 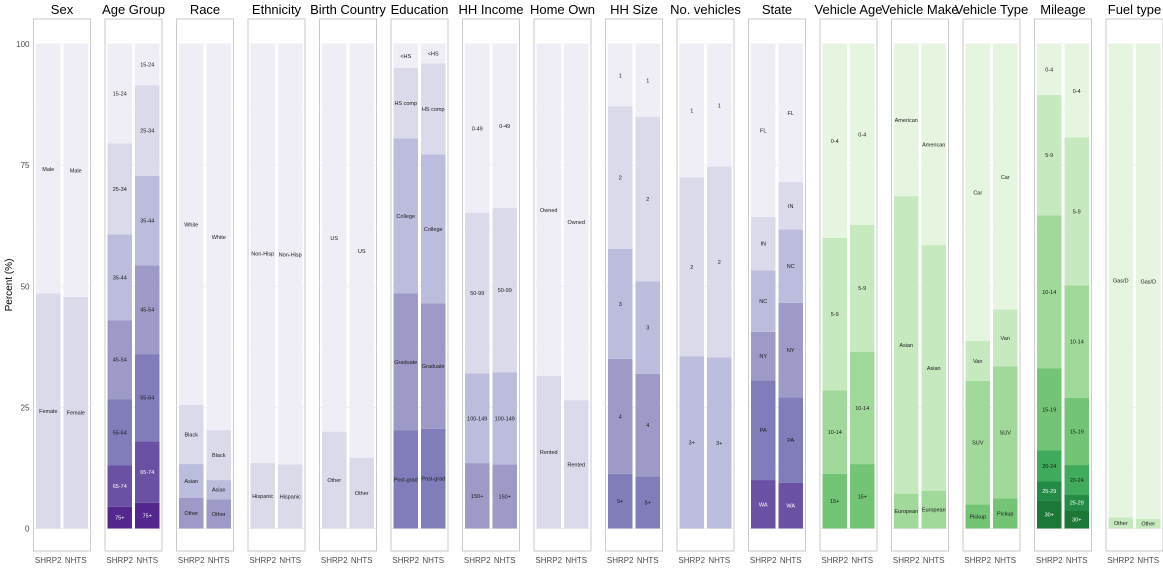 What do you see at coordinates (362, 252) in the screenshot?
I see `segment-label-us: US` at bounding box center [362, 252].